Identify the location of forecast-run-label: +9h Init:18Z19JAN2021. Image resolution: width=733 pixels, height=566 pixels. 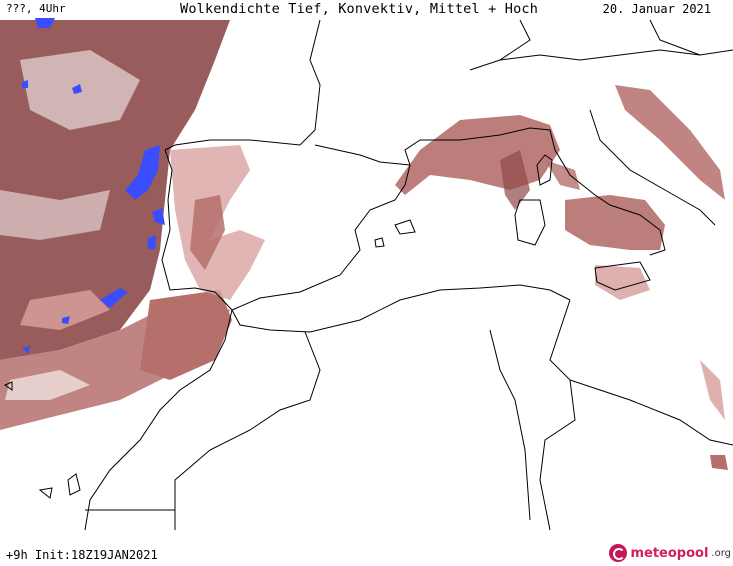
(82, 555).